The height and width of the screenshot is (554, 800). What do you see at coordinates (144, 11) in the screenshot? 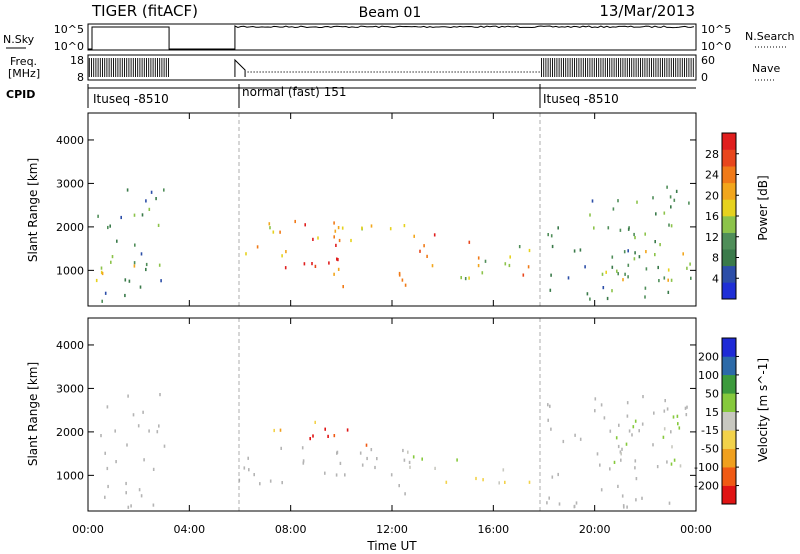
I see `figure-title: TIGER (fitACF)` at bounding box center [144, 11].